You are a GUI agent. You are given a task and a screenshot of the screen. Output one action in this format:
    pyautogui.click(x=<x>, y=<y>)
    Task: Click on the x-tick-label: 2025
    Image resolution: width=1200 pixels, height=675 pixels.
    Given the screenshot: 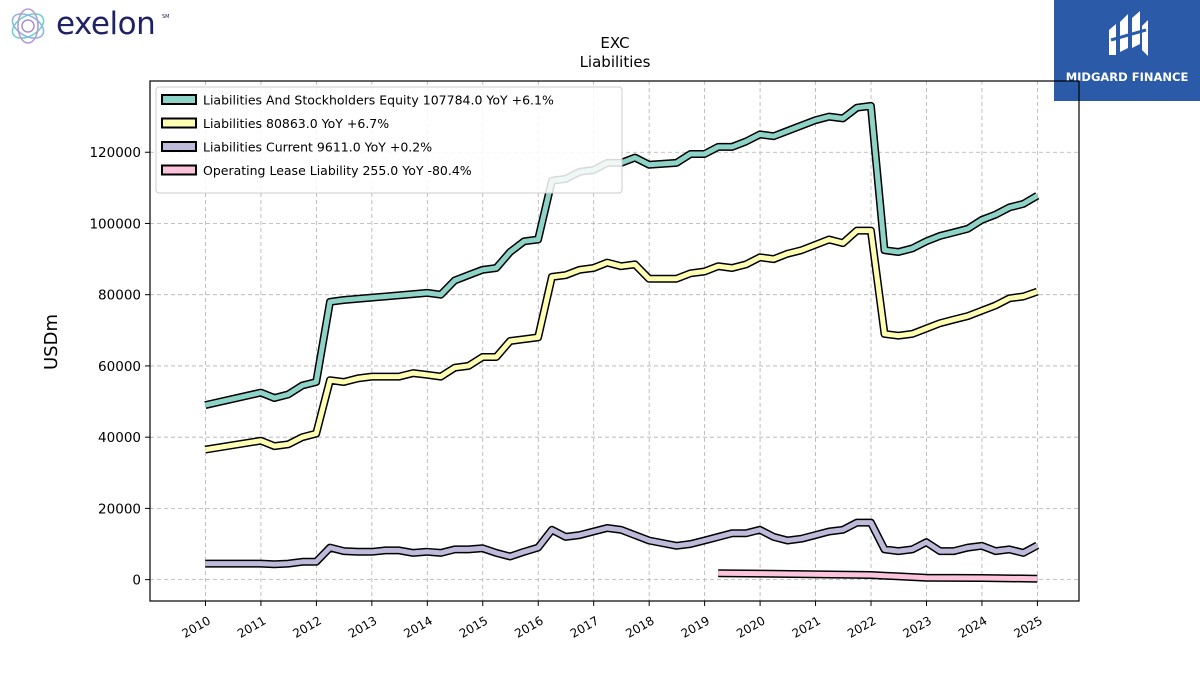 What is the action you would take?
    pyautogui.click(x=1027, y=626)
    